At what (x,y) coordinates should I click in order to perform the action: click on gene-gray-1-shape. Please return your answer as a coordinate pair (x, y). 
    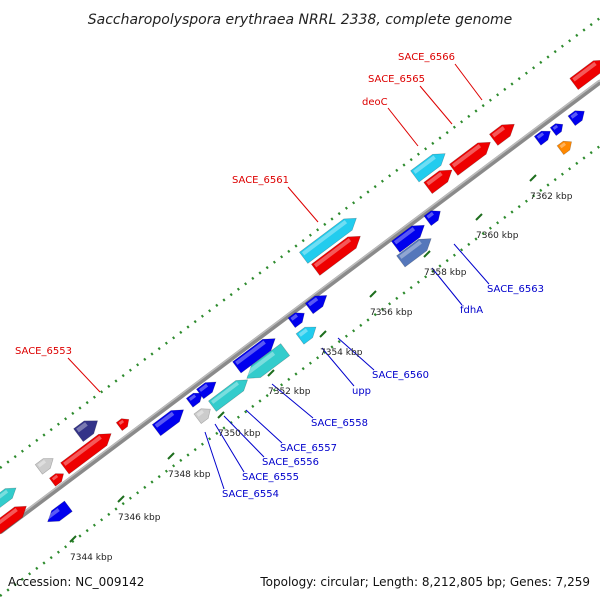
    Looking at the image, I should click on (44, 466).